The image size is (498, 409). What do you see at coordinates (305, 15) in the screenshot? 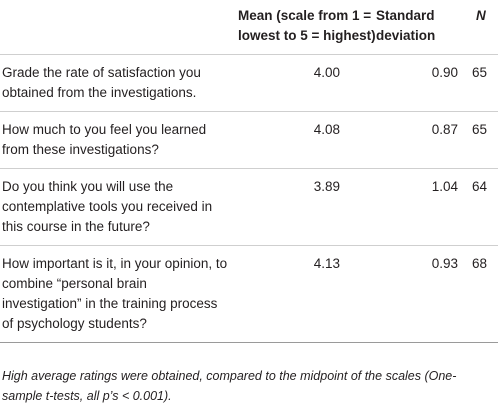
I see `header-mean-line1: Mean (scale from 1 =` at bounding box center [305, 15].